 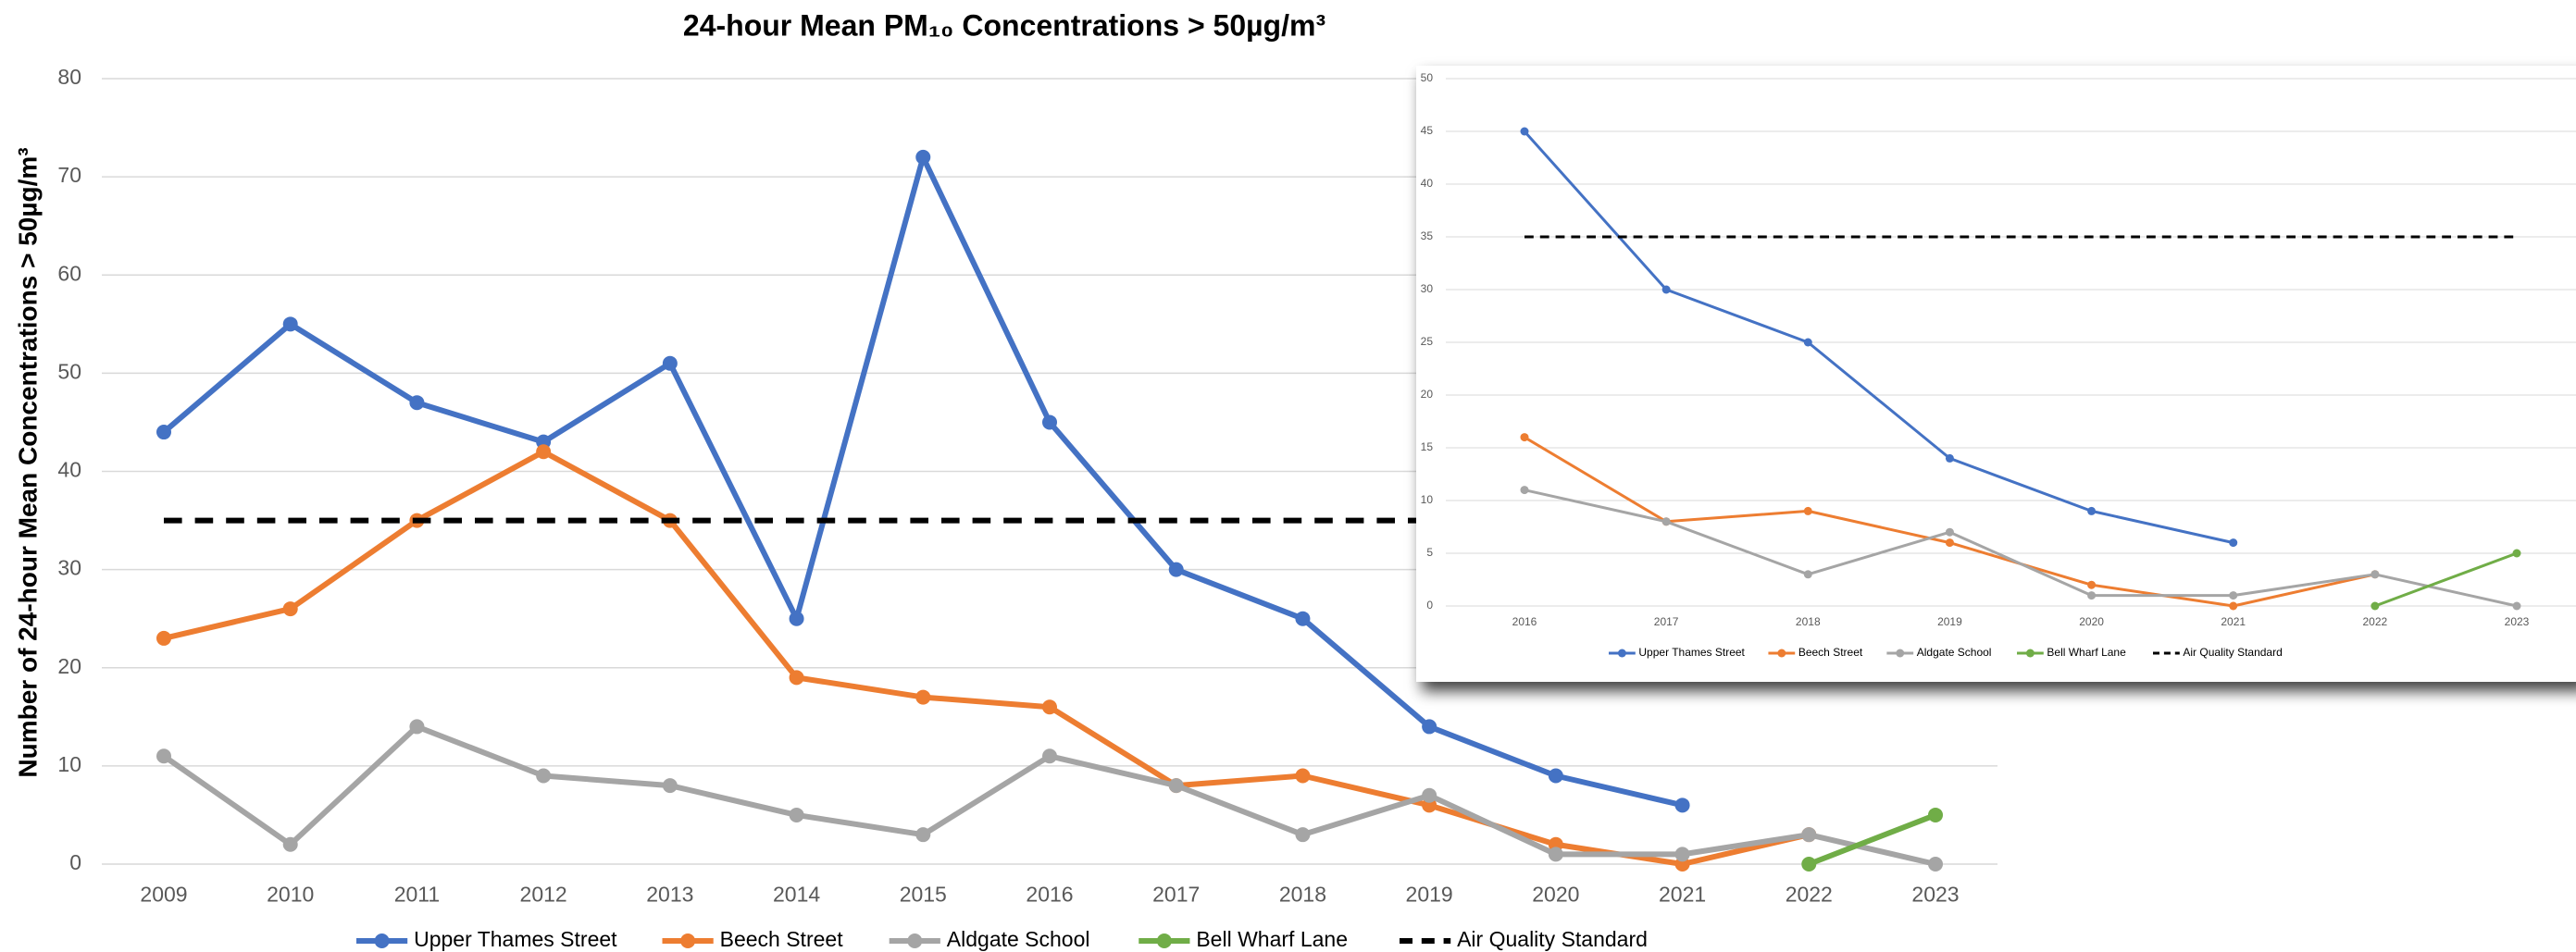 What do you see at coordinates (69, 77) in the screenshot?
I see `y-tick-label: 80` at bounding box center [69, 77].